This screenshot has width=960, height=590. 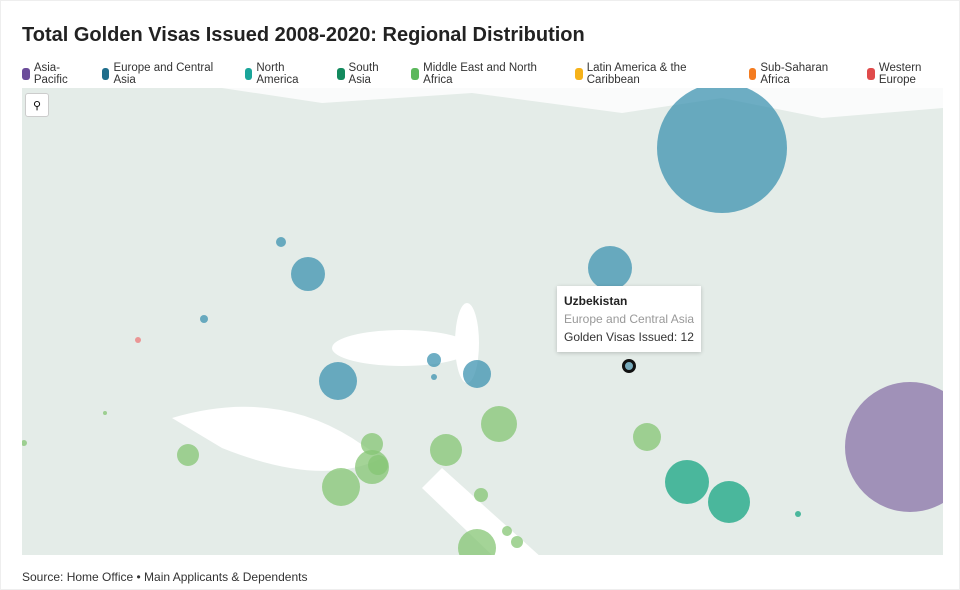 What do you see at coordinates (794, 74) in the screenshot?
I see `legend-label: Sub-Saharan Africa` at bounding box center [794, 74].